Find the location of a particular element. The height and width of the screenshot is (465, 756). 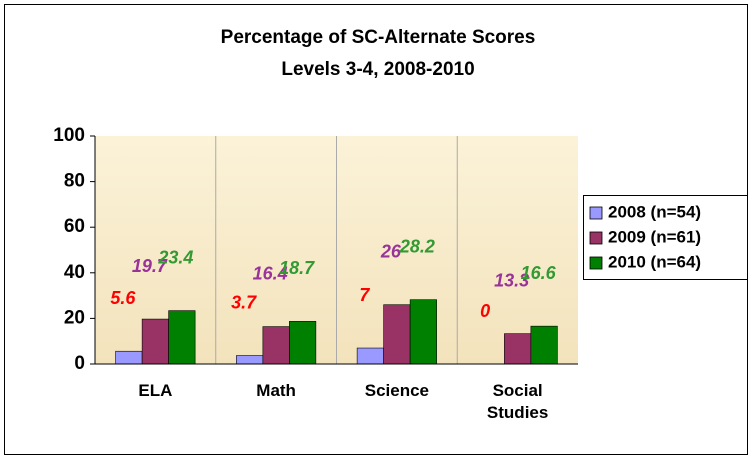

y-tick-label: 40 is located at coordinates (74, 272).